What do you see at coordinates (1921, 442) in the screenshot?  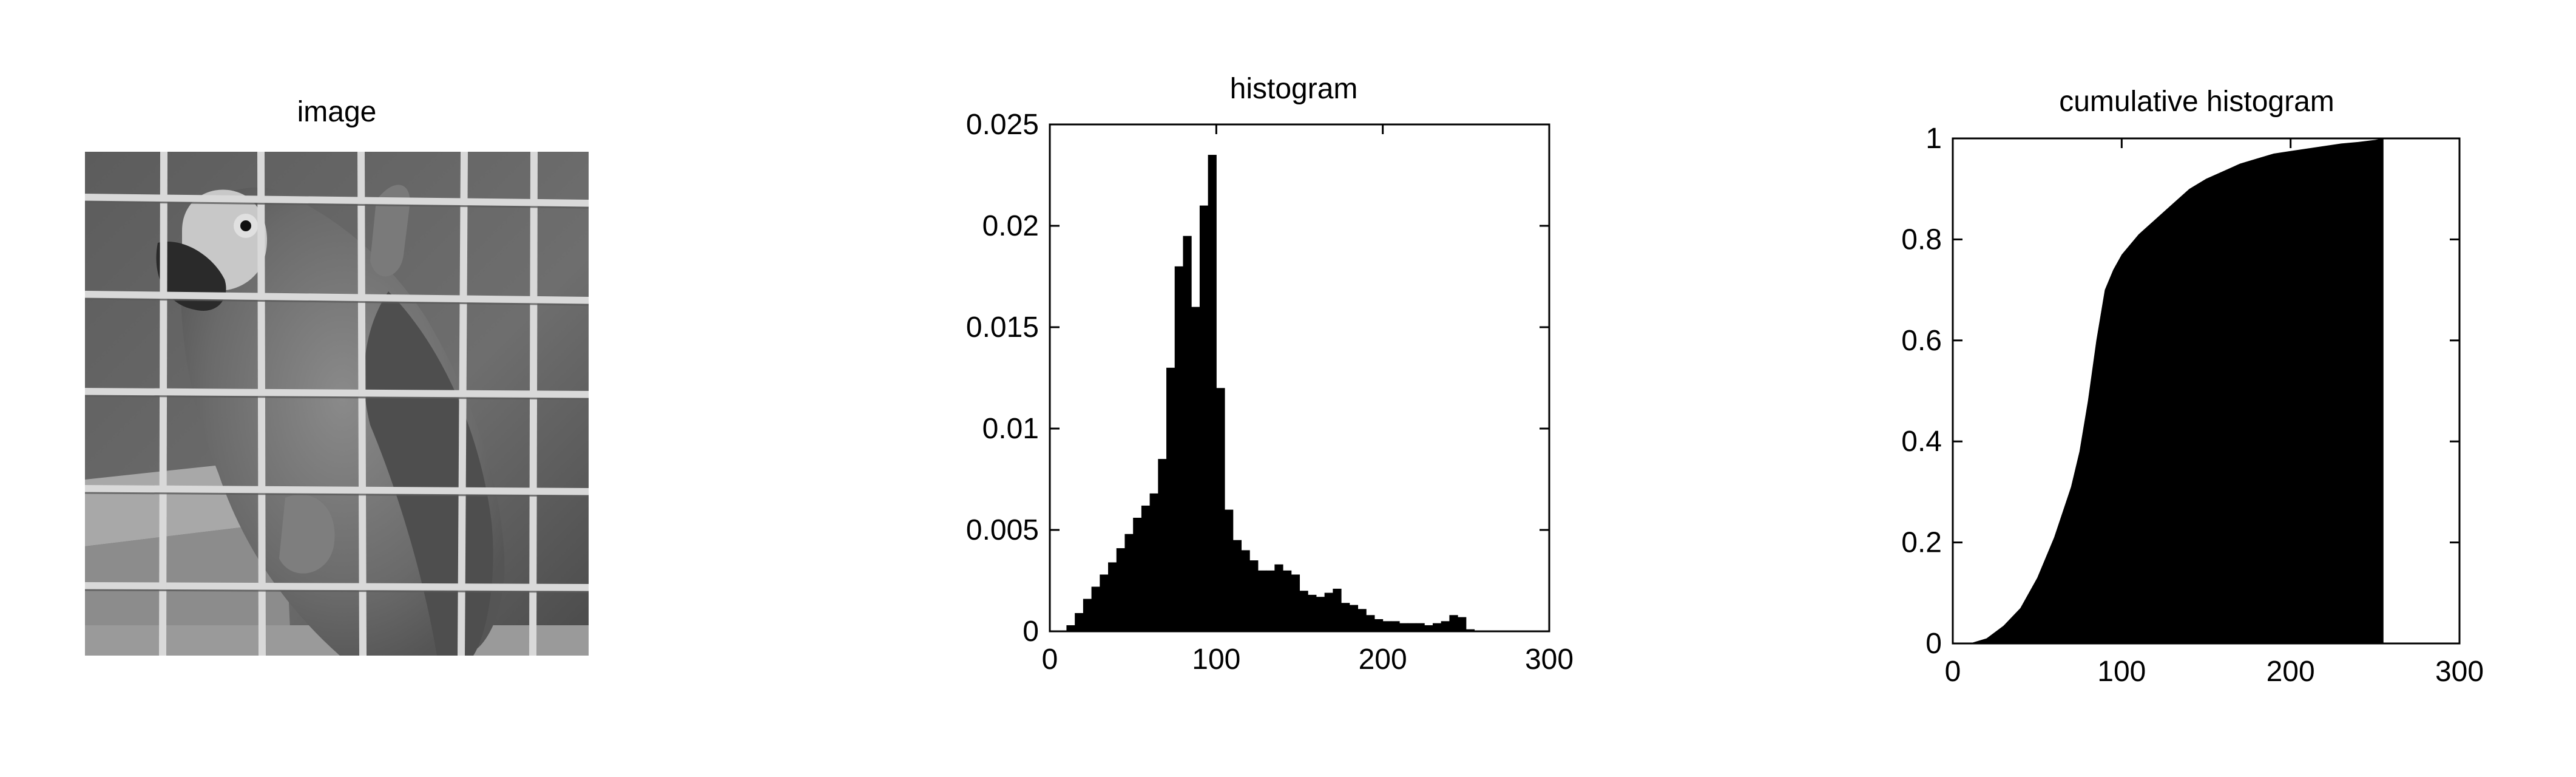 I see `cumulative-ytick-label: 0.4` at bounding box center [1921, 442].